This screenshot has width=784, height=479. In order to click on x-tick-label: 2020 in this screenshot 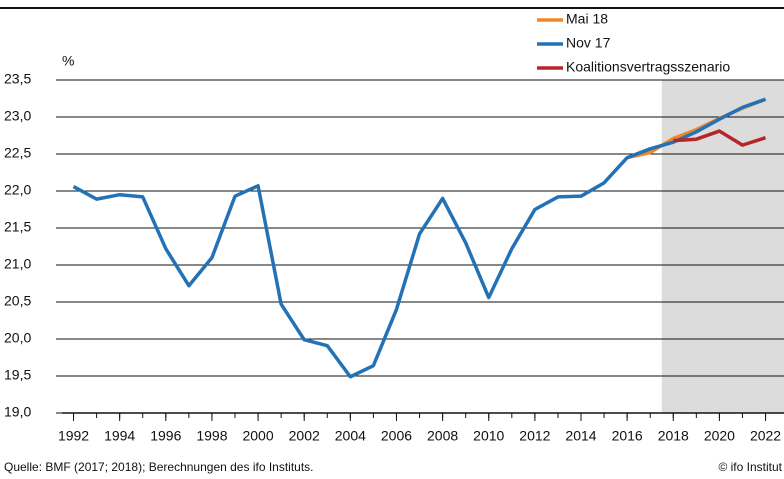, I will do `click(719, 436)`.